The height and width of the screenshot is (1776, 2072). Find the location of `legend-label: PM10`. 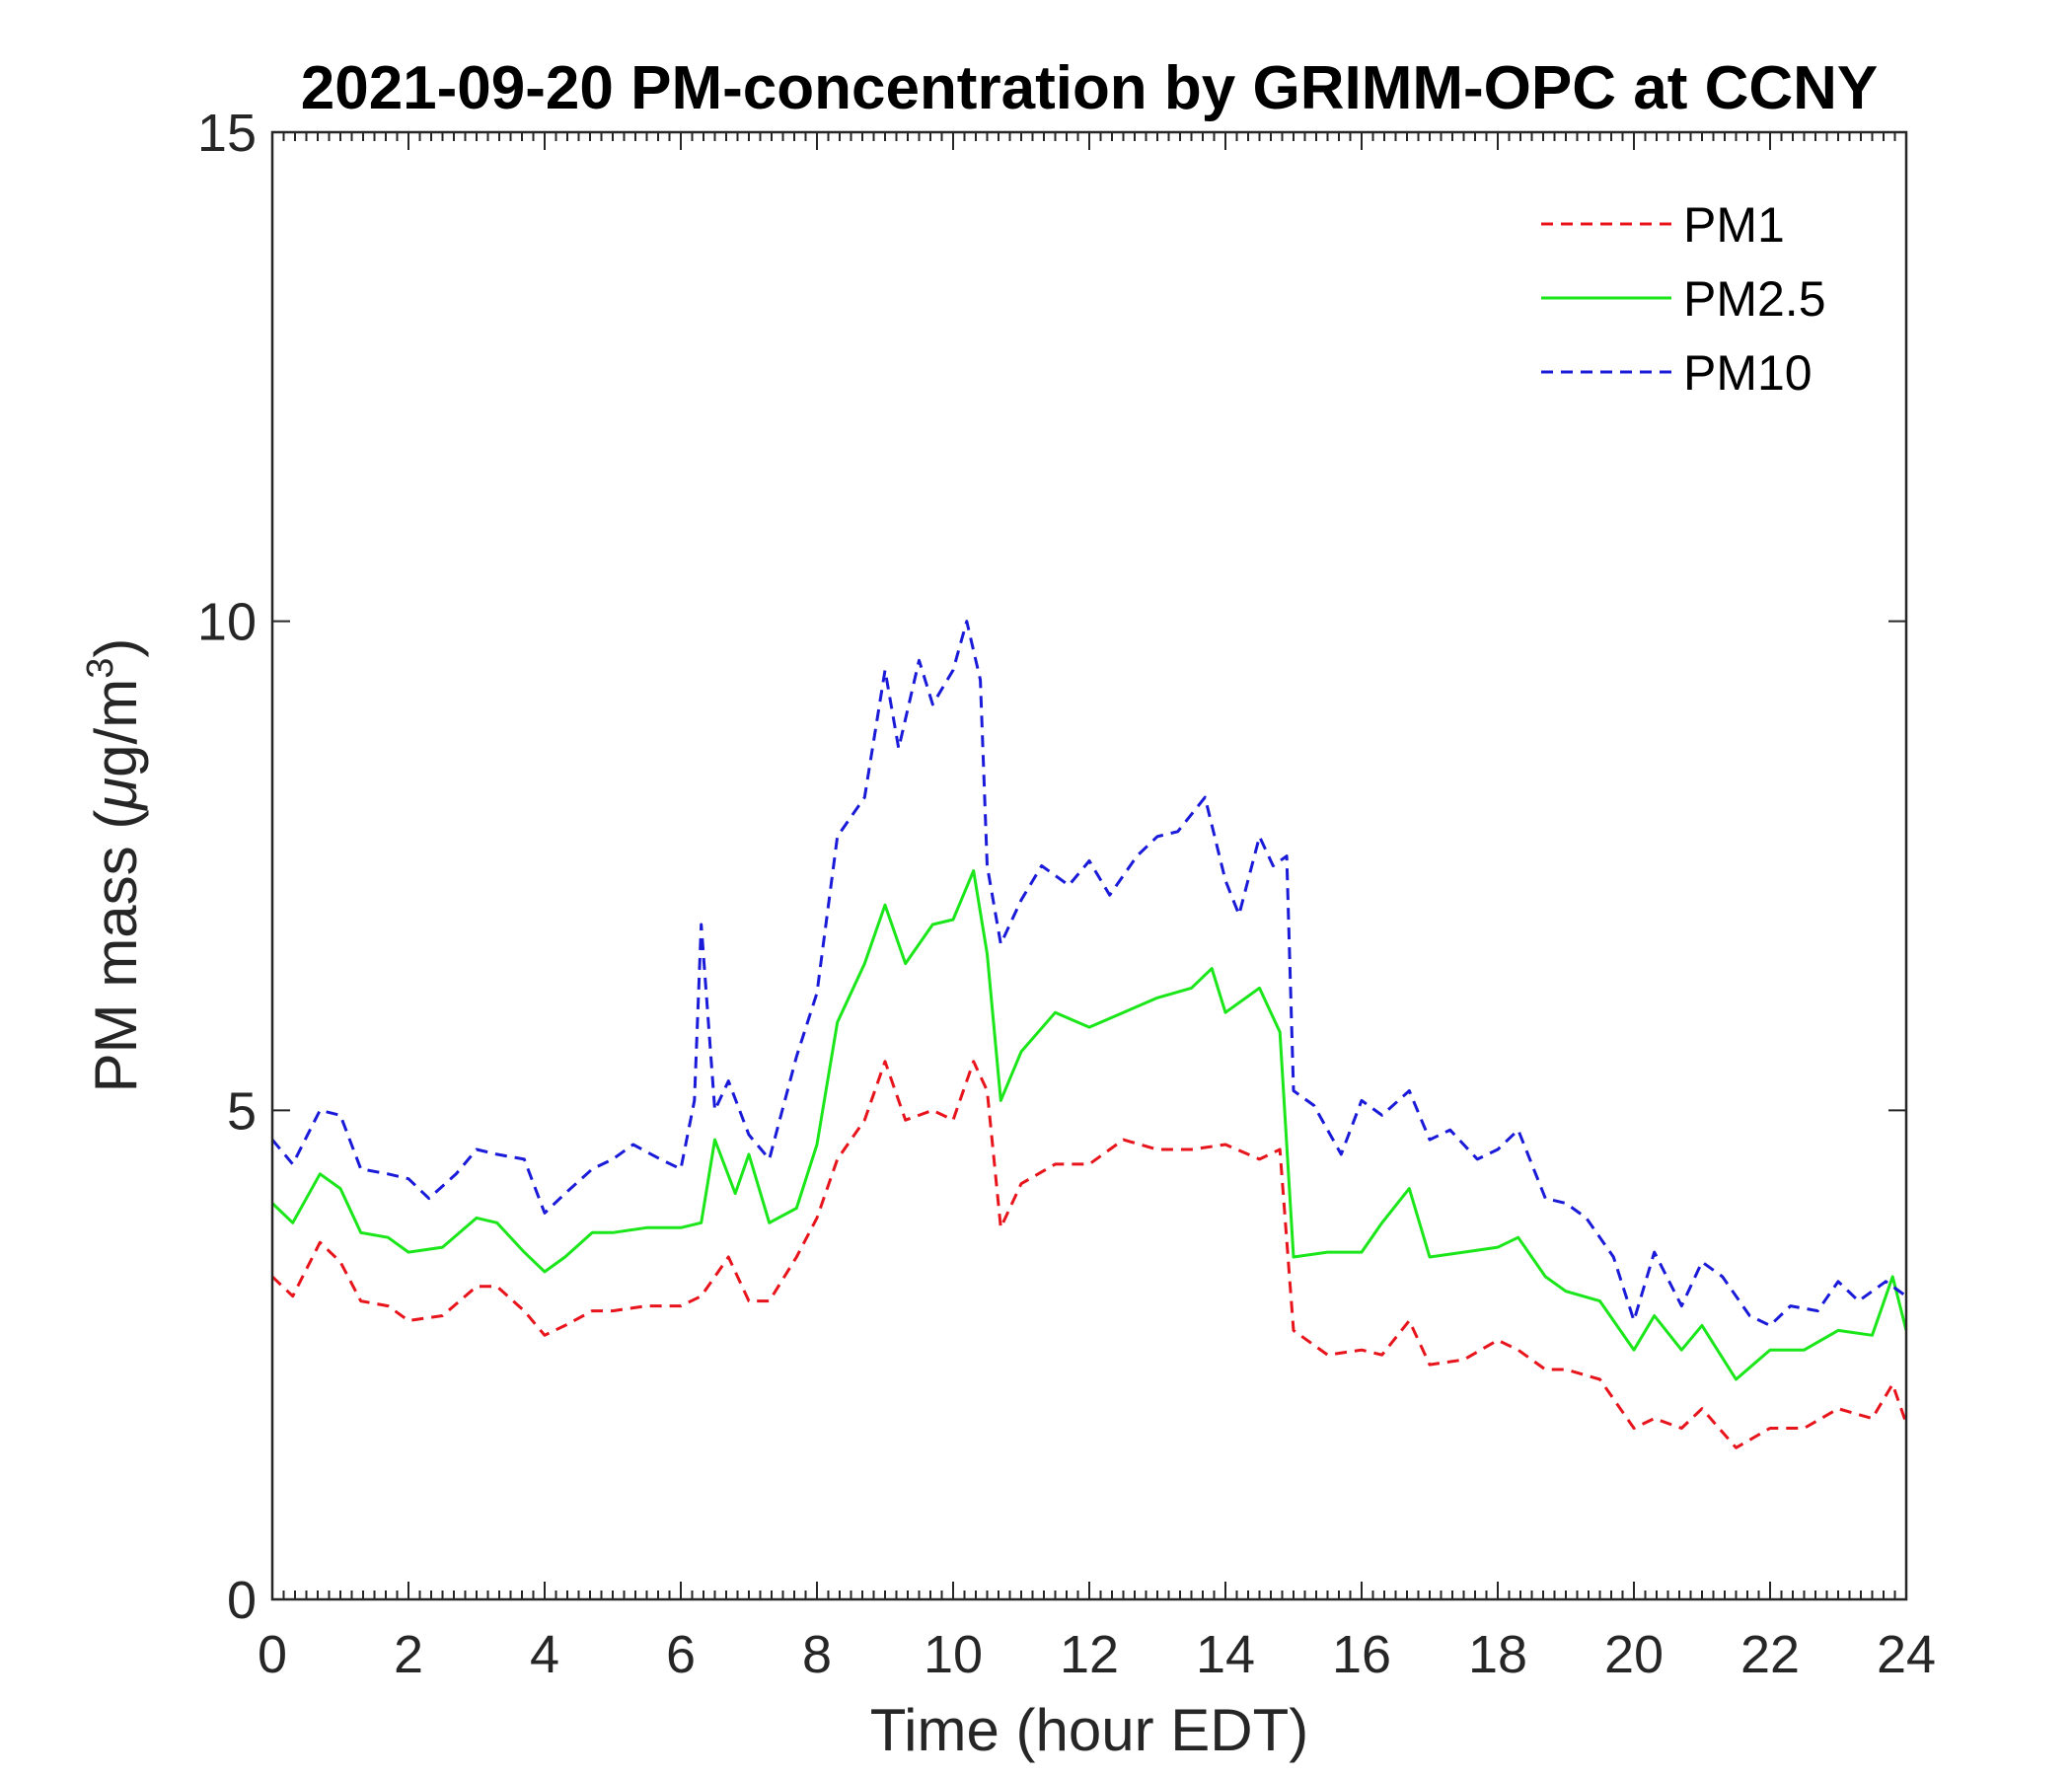

legend-label: PM10 is located at coordinates (1748, 373).